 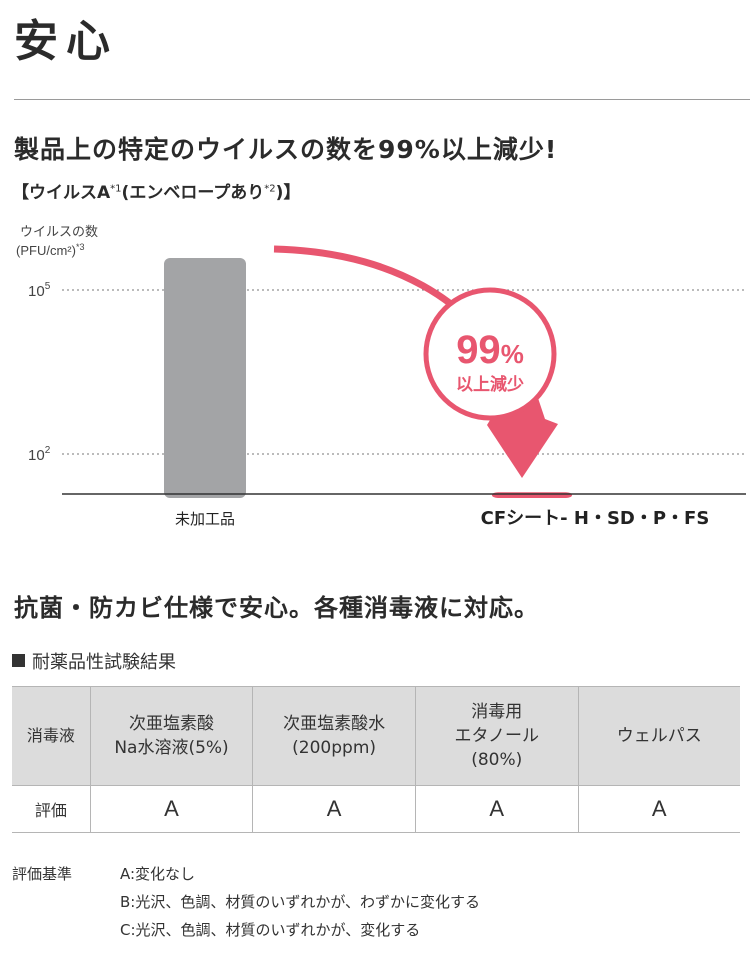 I want to click on header-cell-3: 消毒用エタノール (80%), so click(x=496, y=736).